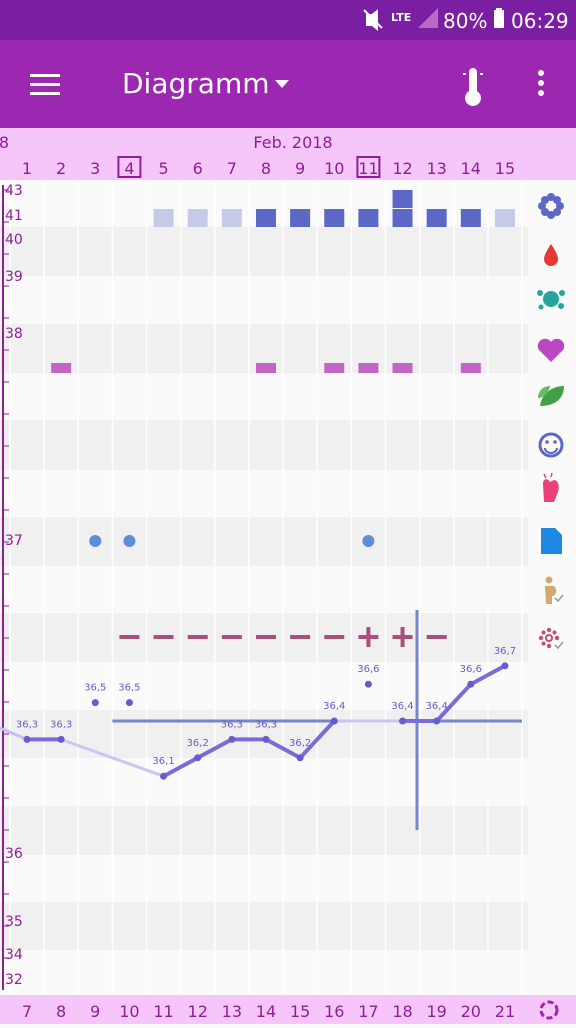 The width and height of the screenshot is (576, 1028). I want to click on cycle-icon, so click(549, 1010).